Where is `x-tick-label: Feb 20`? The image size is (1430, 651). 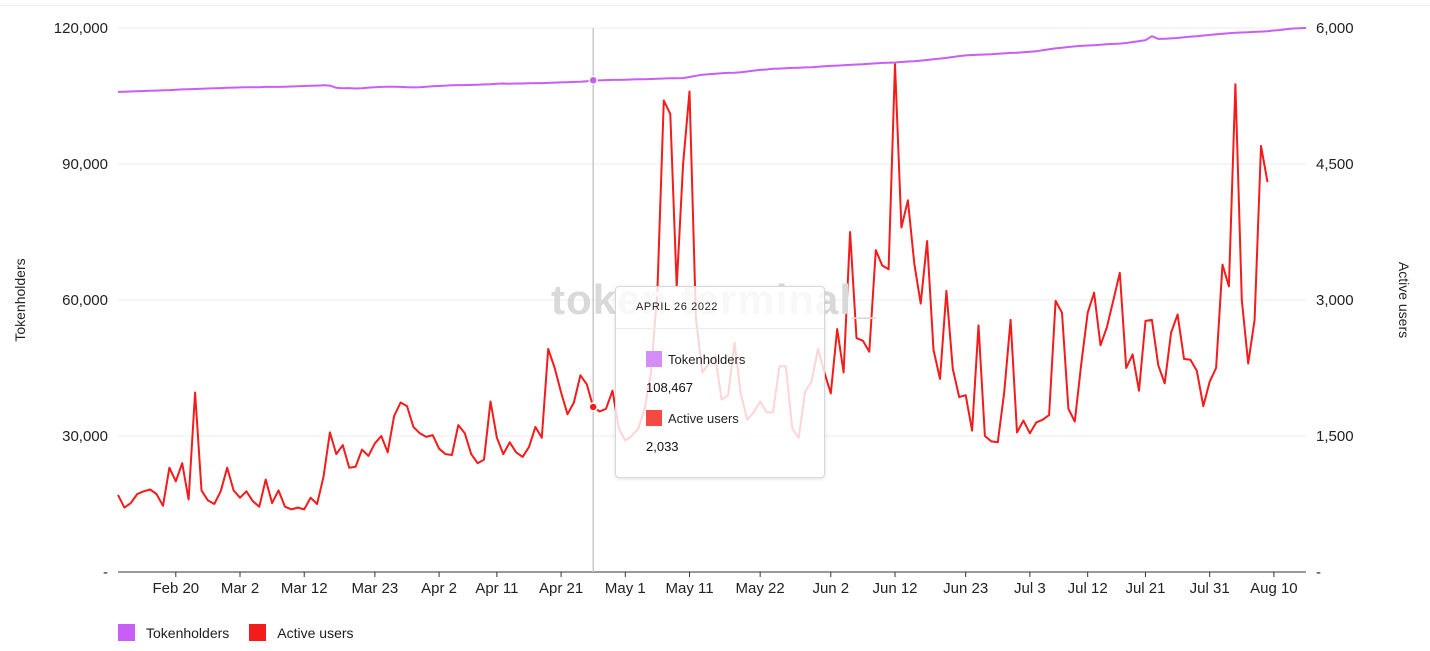
x-tick-label: Feb 20 is located at coordinates (175, 588).